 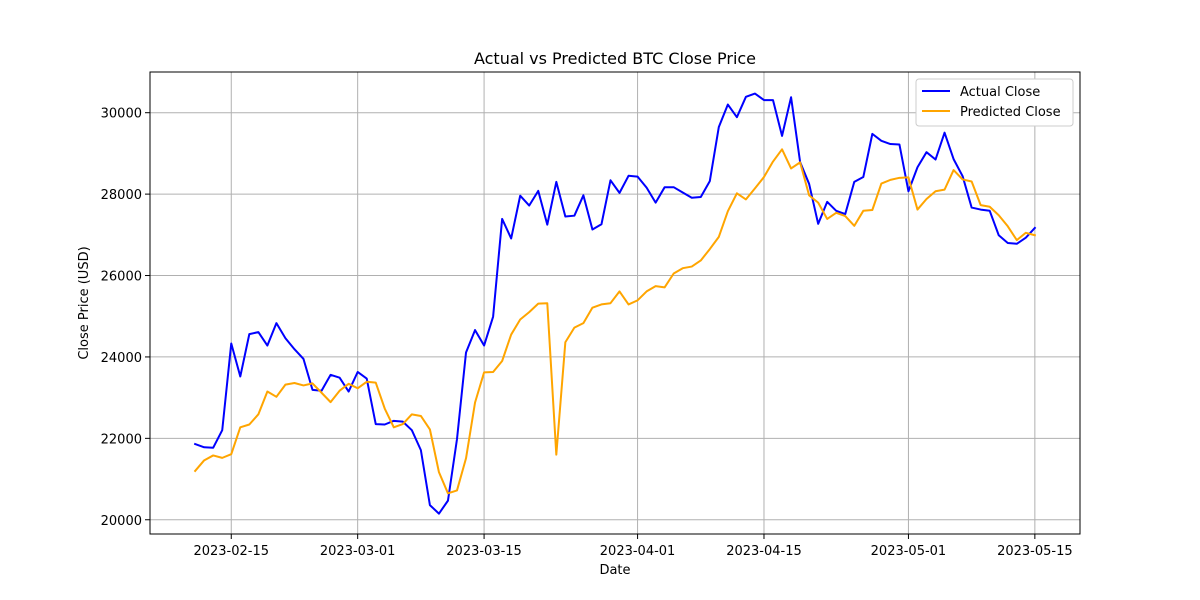 I want to click on x-tick-label: 2023-04-15, so click(x=764, y=551).